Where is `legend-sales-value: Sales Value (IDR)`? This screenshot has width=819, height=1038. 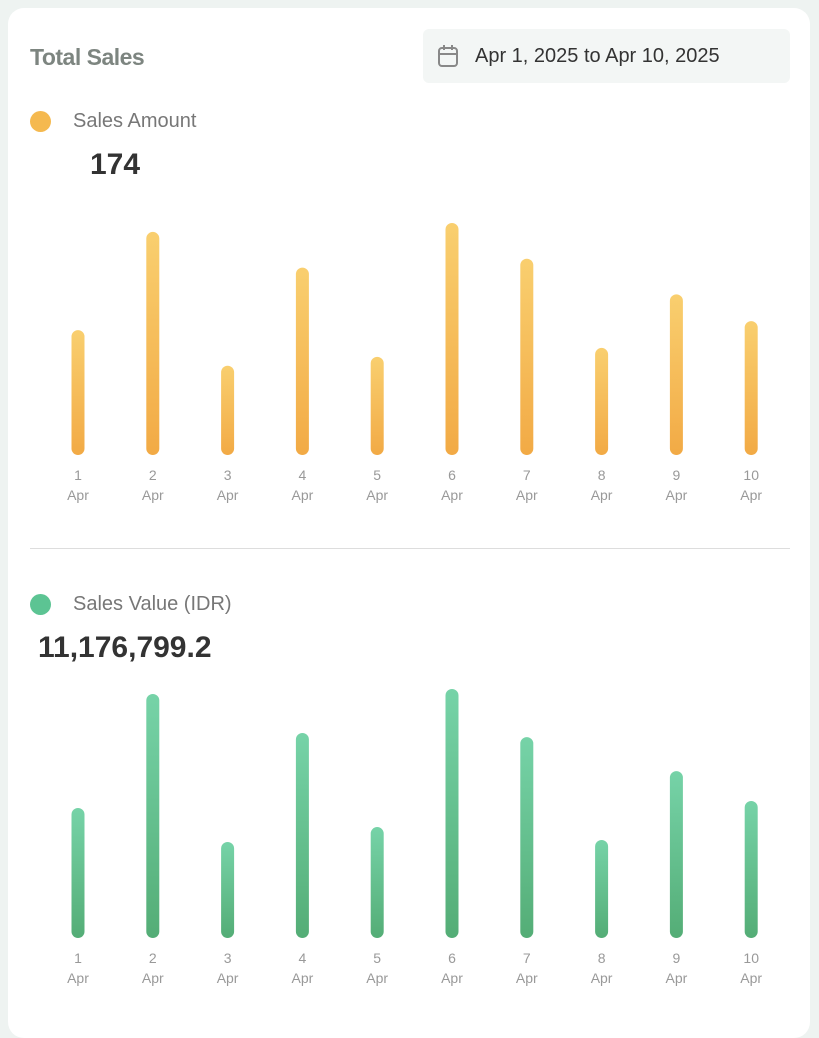
legend-sales-value: Sales Value (IDR) is located at coordinates (131, 604).